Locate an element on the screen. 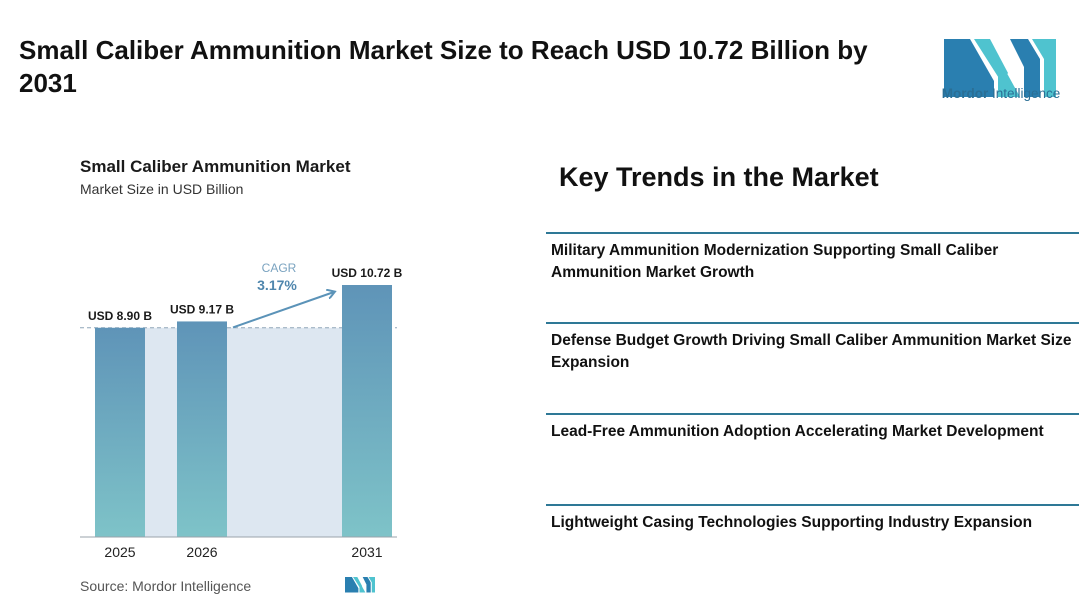 This screenshot has width=1080, height=604. x-tick-2031: 2031 is located at coordinates (366, 552).